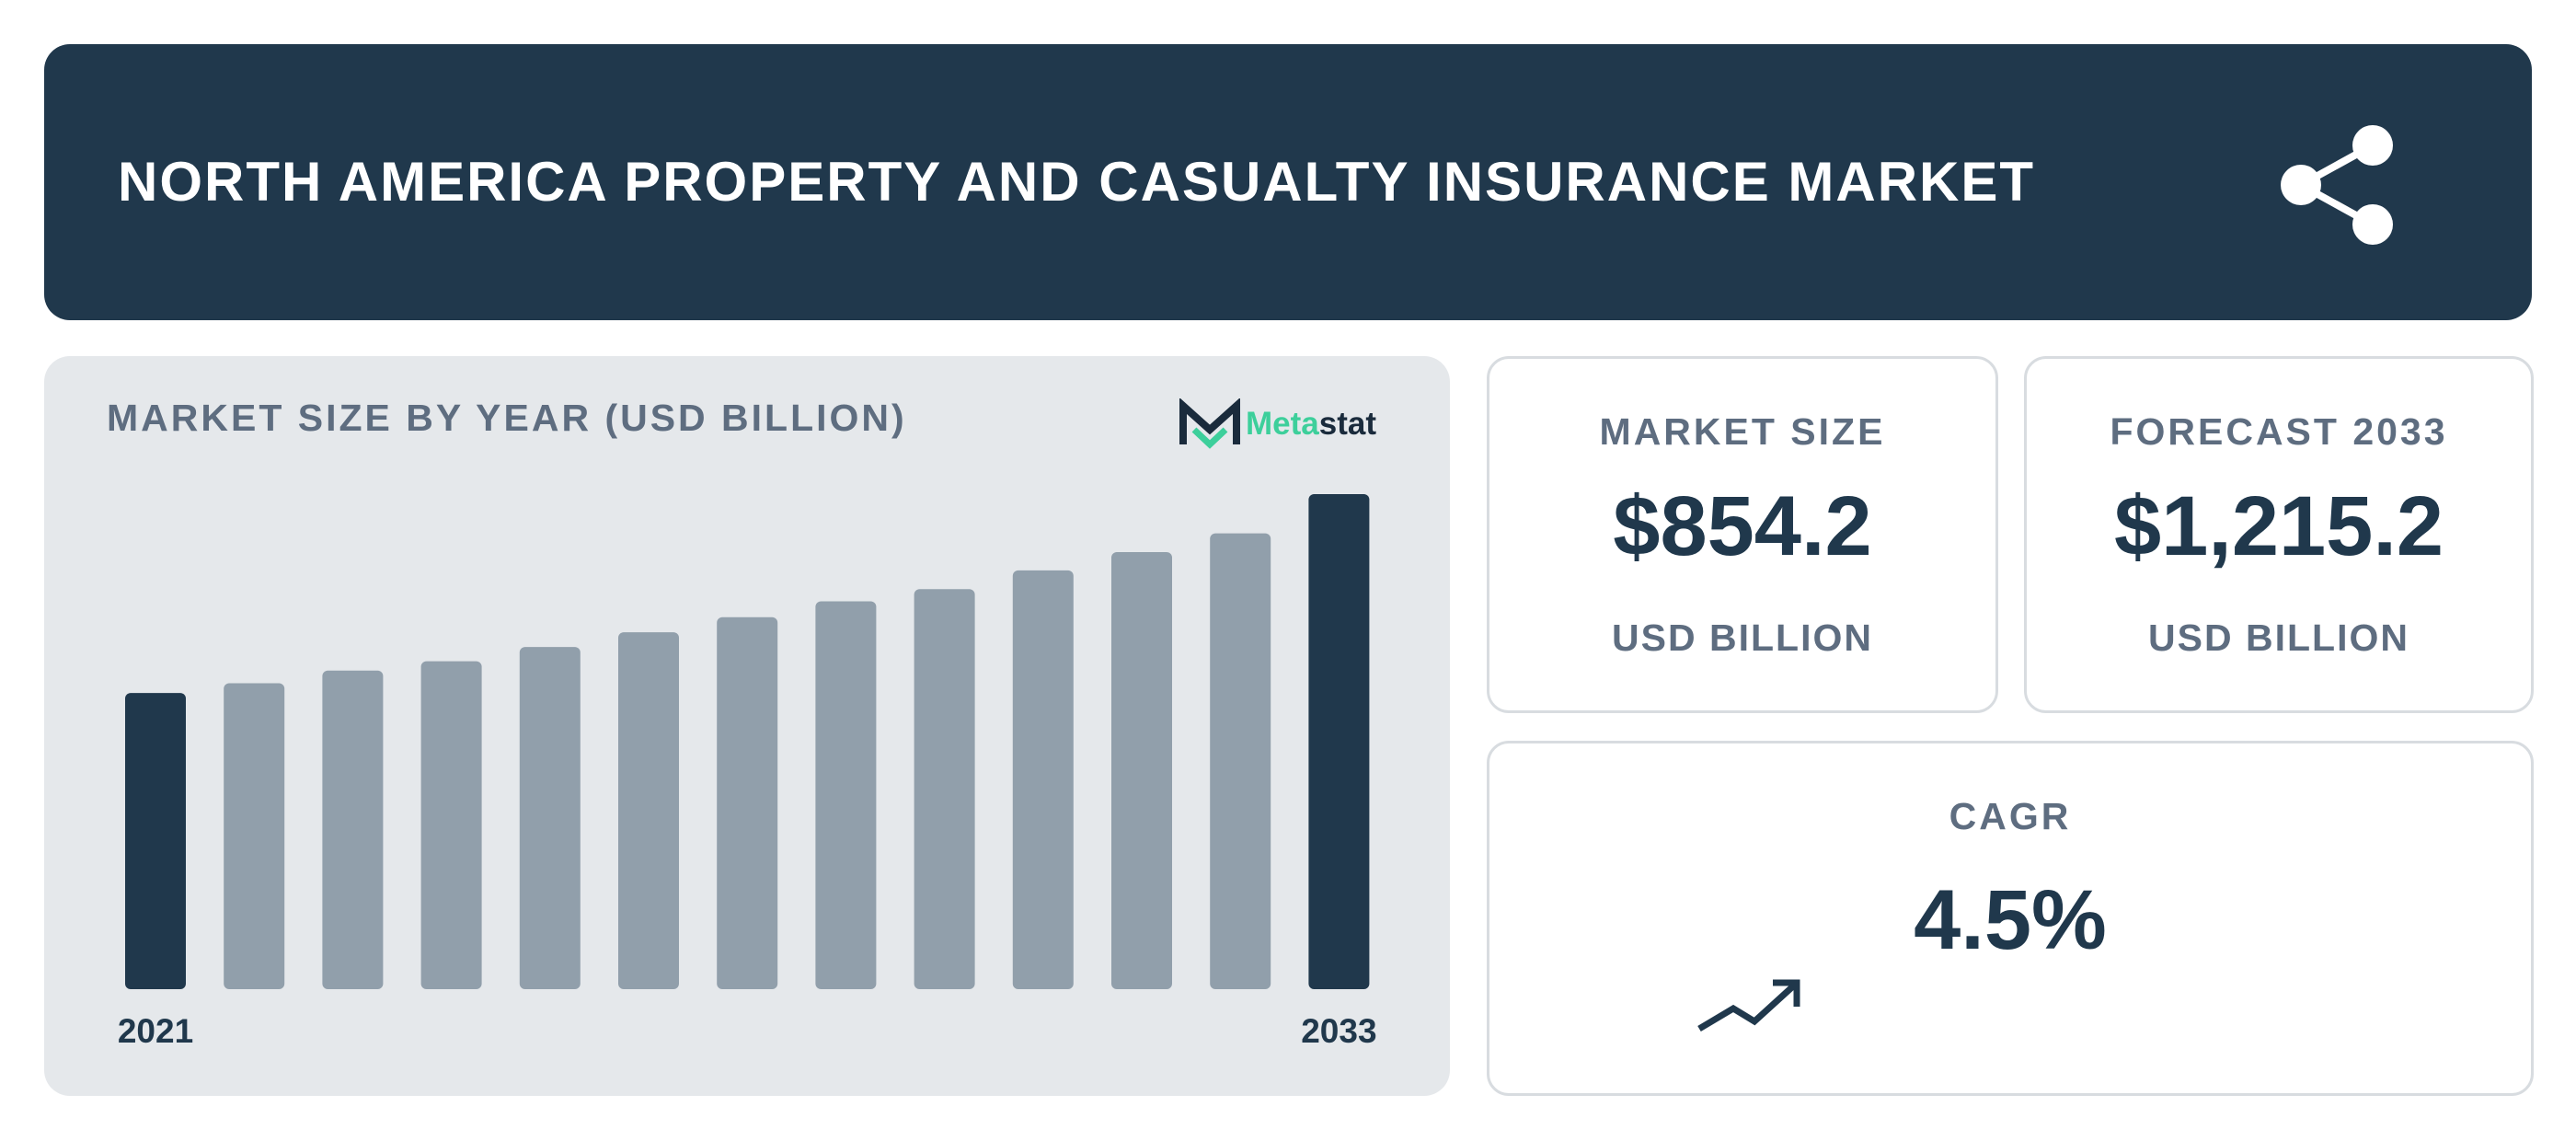 The height and width of the screenshot is (1141, 2576). Describe the element at coordinates (648, 811) in the screenshot. I see `bar-2026` at that location.